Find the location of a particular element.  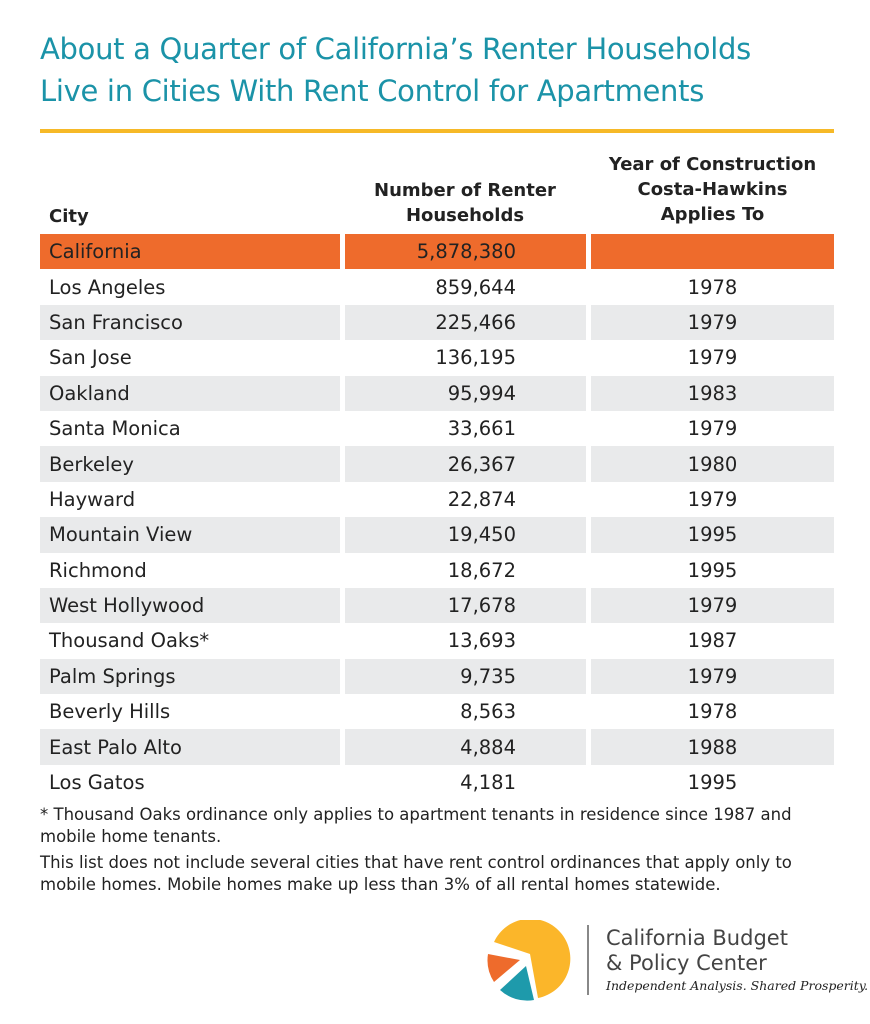

table-row: East Palo Alto 4,884 1988 is located at coordinates (437, 747).